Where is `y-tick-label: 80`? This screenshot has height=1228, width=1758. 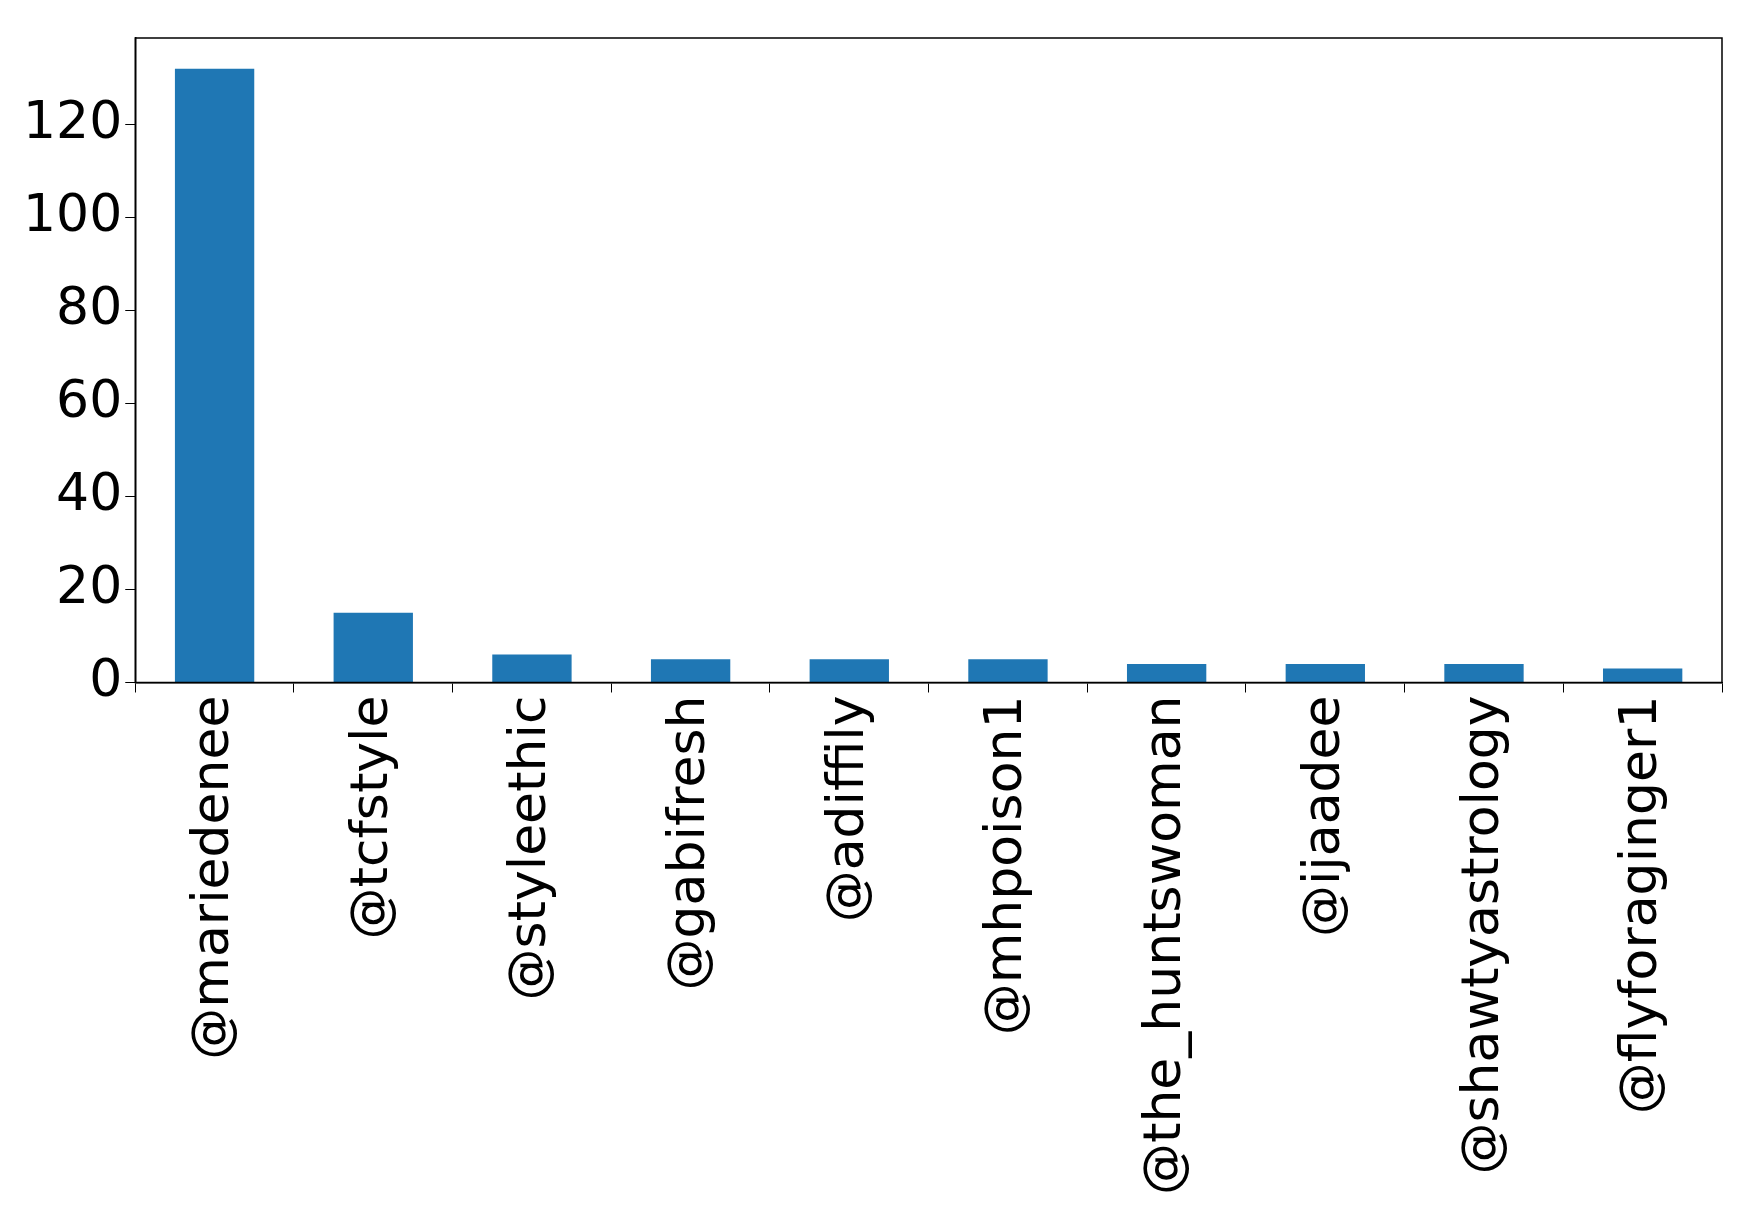
y-tick-label: 80 is located at coordinates (89, 306).